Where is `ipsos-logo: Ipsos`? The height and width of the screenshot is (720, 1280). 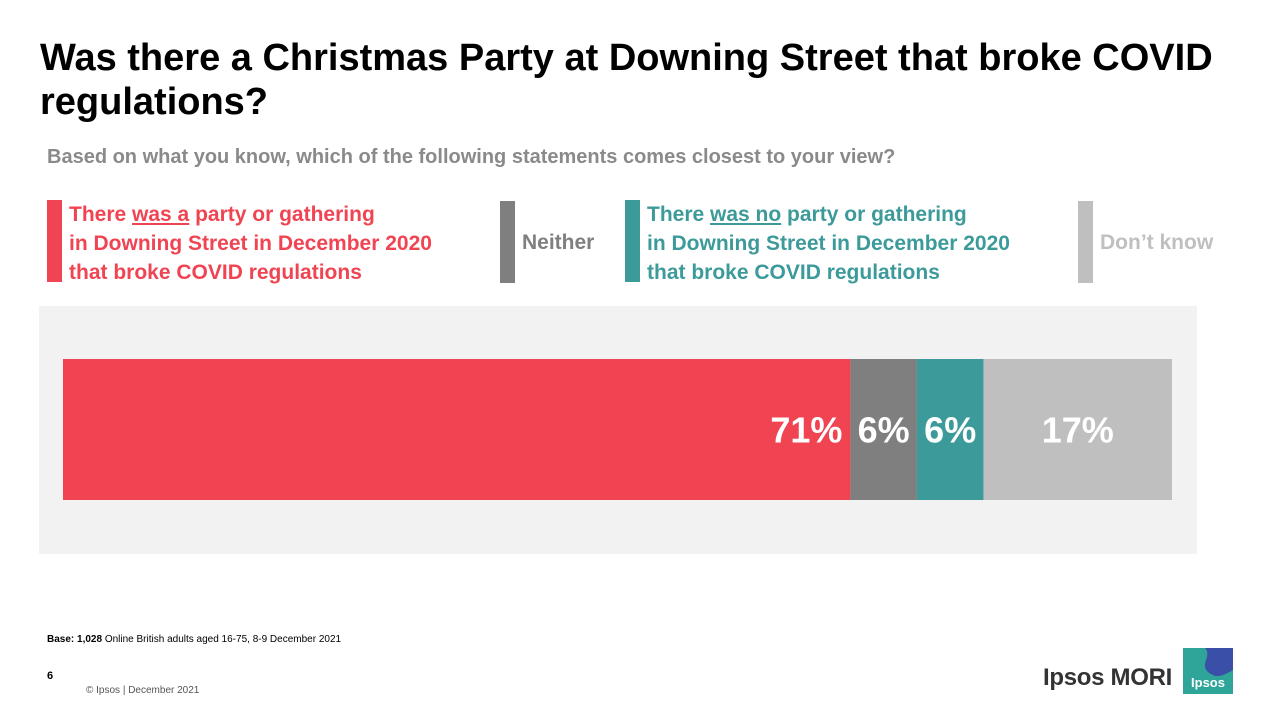
ipsos-logo: Ipsos is located at coordinates (1208, 671).